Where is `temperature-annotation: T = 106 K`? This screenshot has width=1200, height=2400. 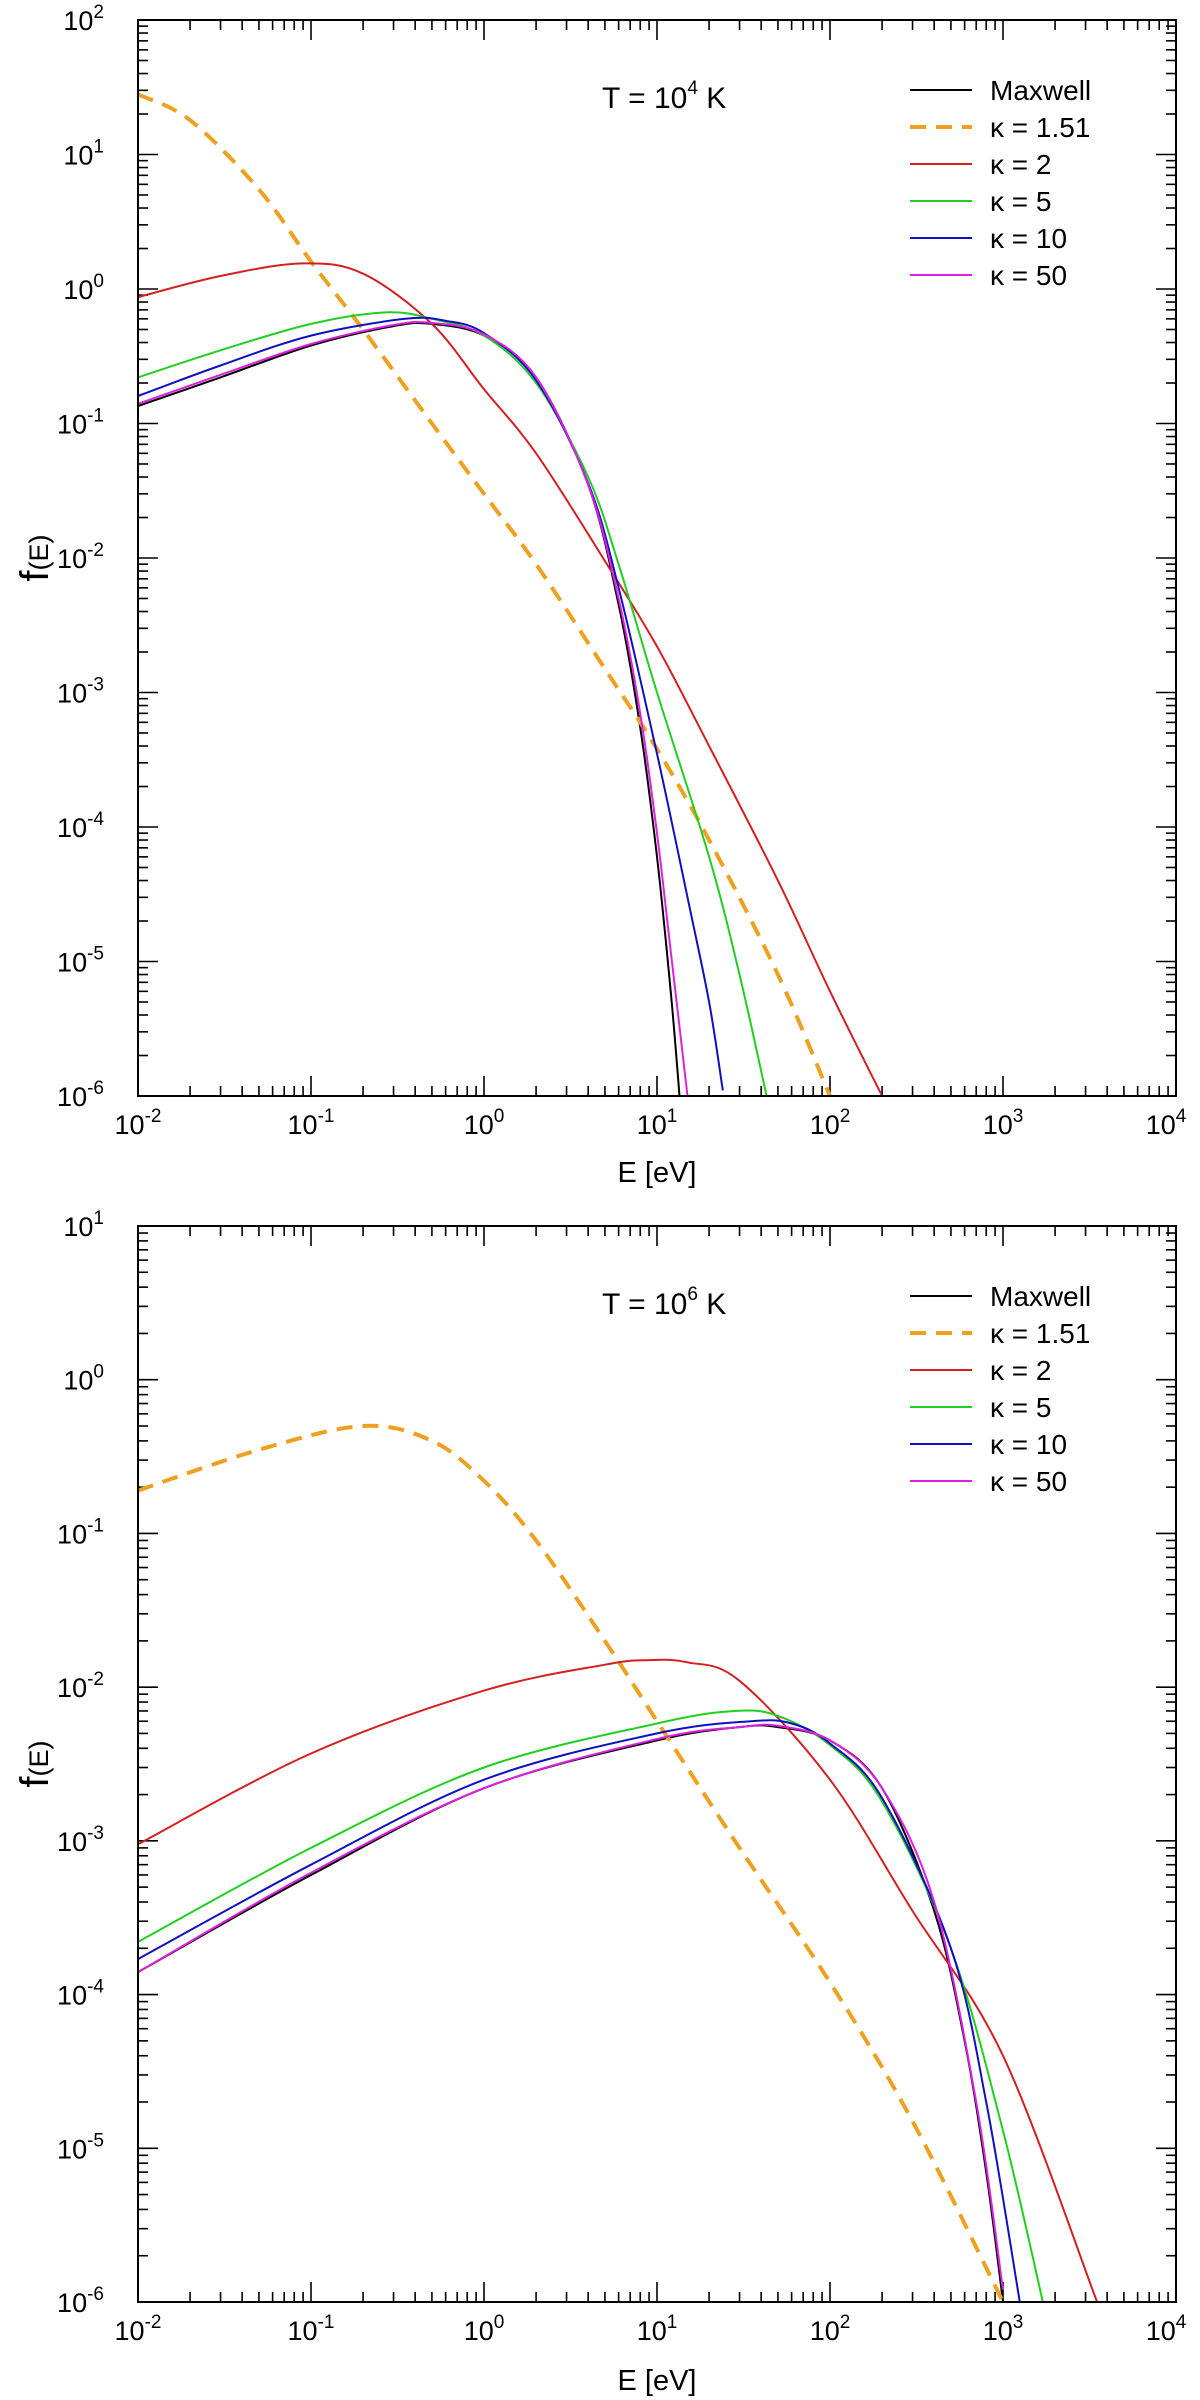 temperature-annotation: T = 106 K is located at coordinates (664, 1302).